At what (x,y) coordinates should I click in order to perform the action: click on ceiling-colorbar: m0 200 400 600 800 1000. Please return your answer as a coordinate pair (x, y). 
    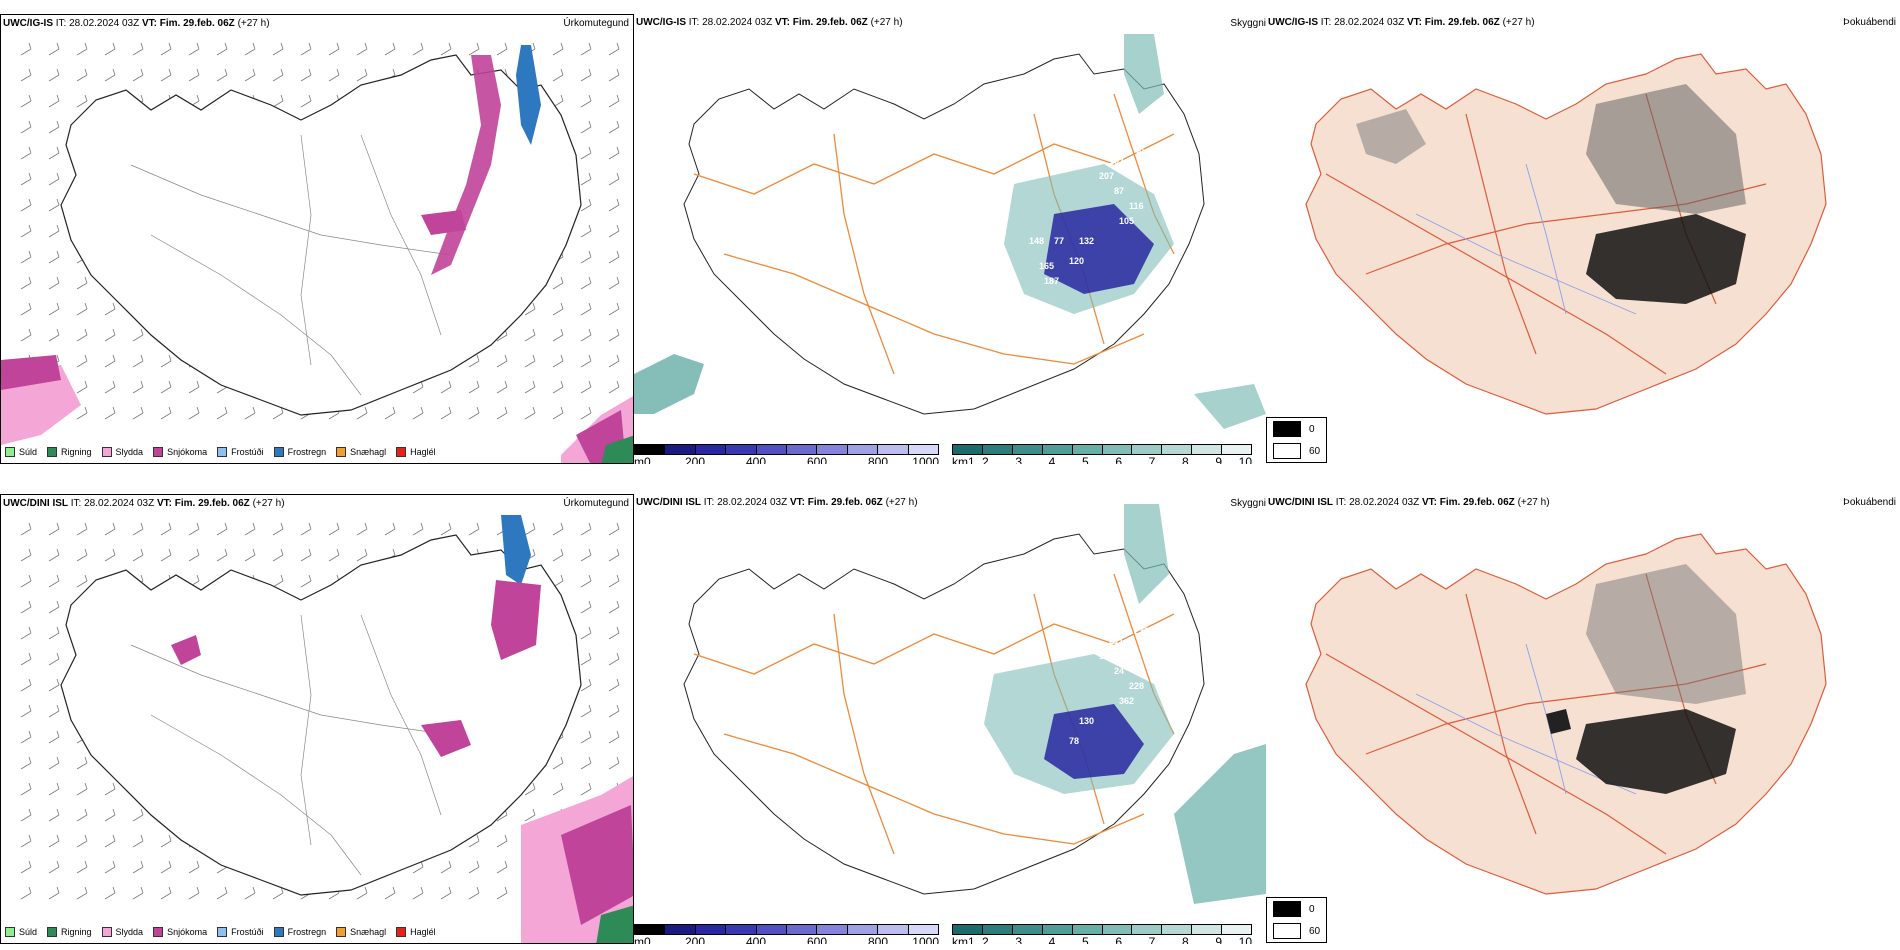
    Looking at the image, I should click on (786, 454).